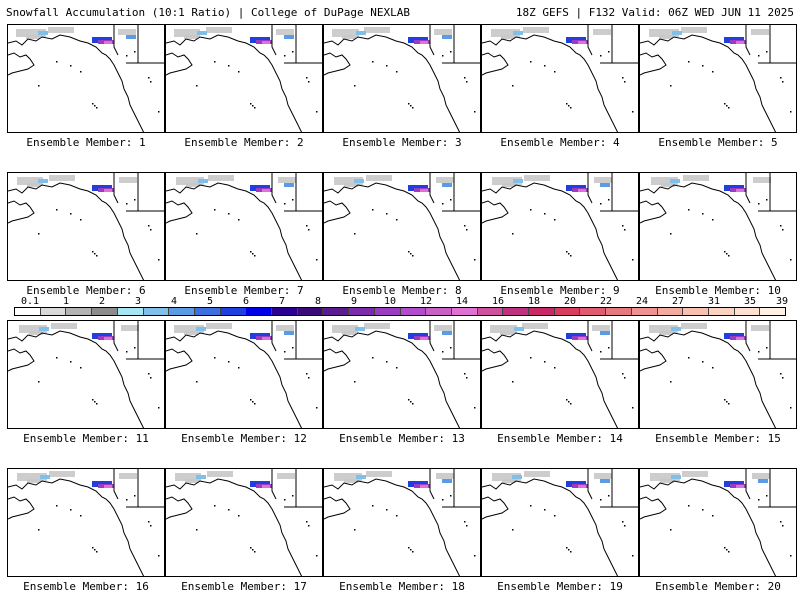 Image resolution: width=800 pixels, height=616 pixels. I want to click on ensemble-member-panel: Ensemble Member: 10, so click(718, 246).